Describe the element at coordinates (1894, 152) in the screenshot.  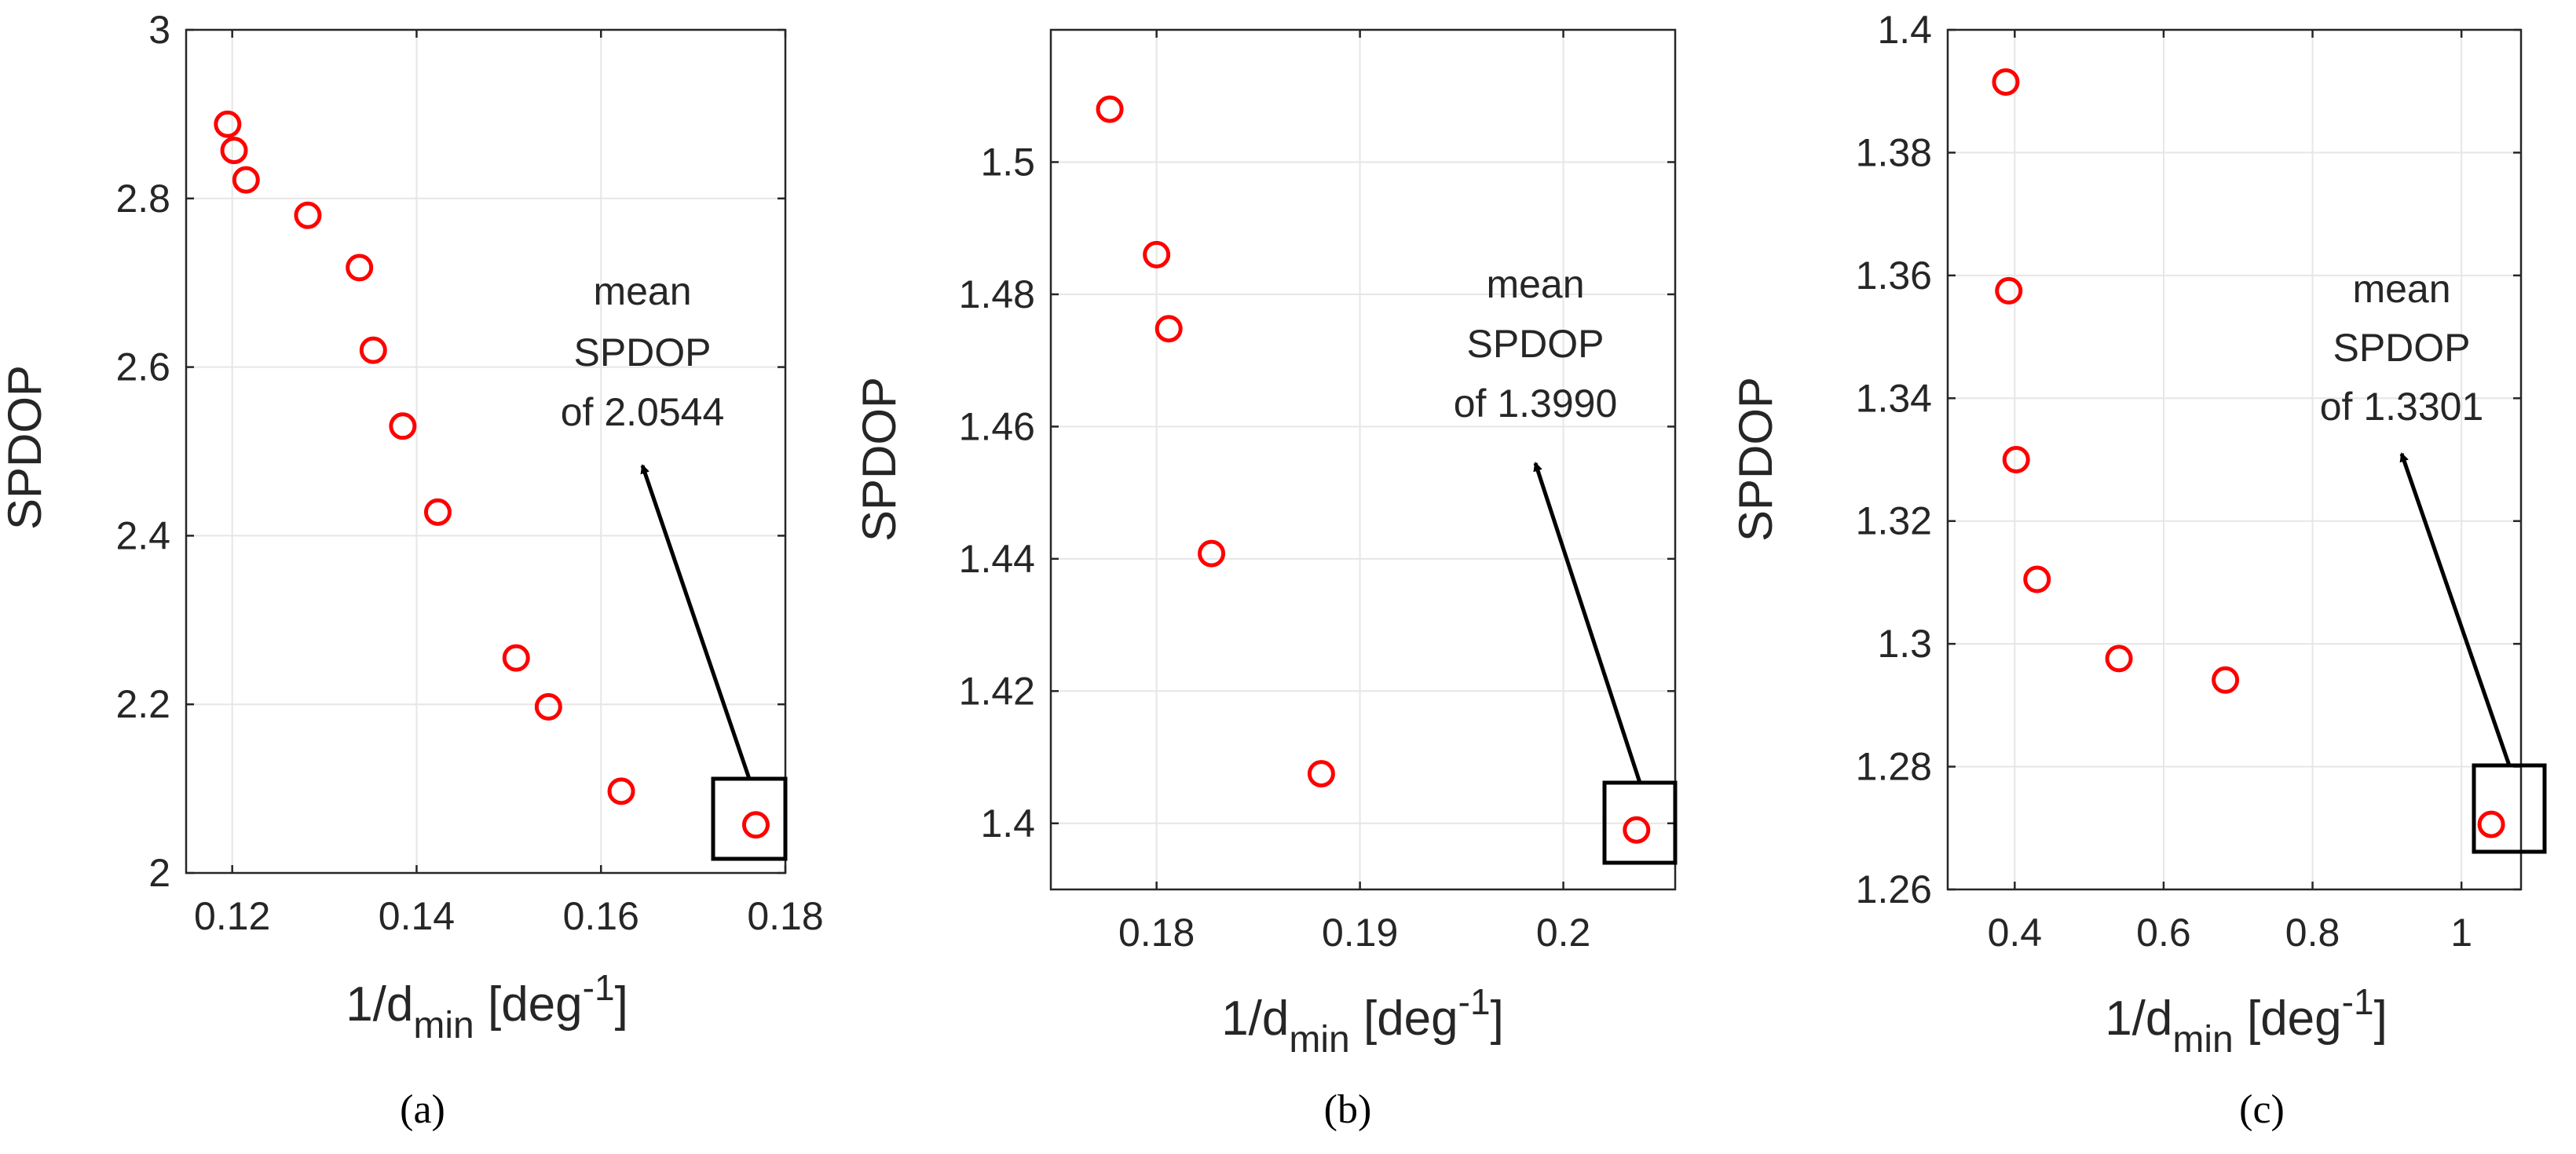
I see `y-tick-label: 1.38` at that location.